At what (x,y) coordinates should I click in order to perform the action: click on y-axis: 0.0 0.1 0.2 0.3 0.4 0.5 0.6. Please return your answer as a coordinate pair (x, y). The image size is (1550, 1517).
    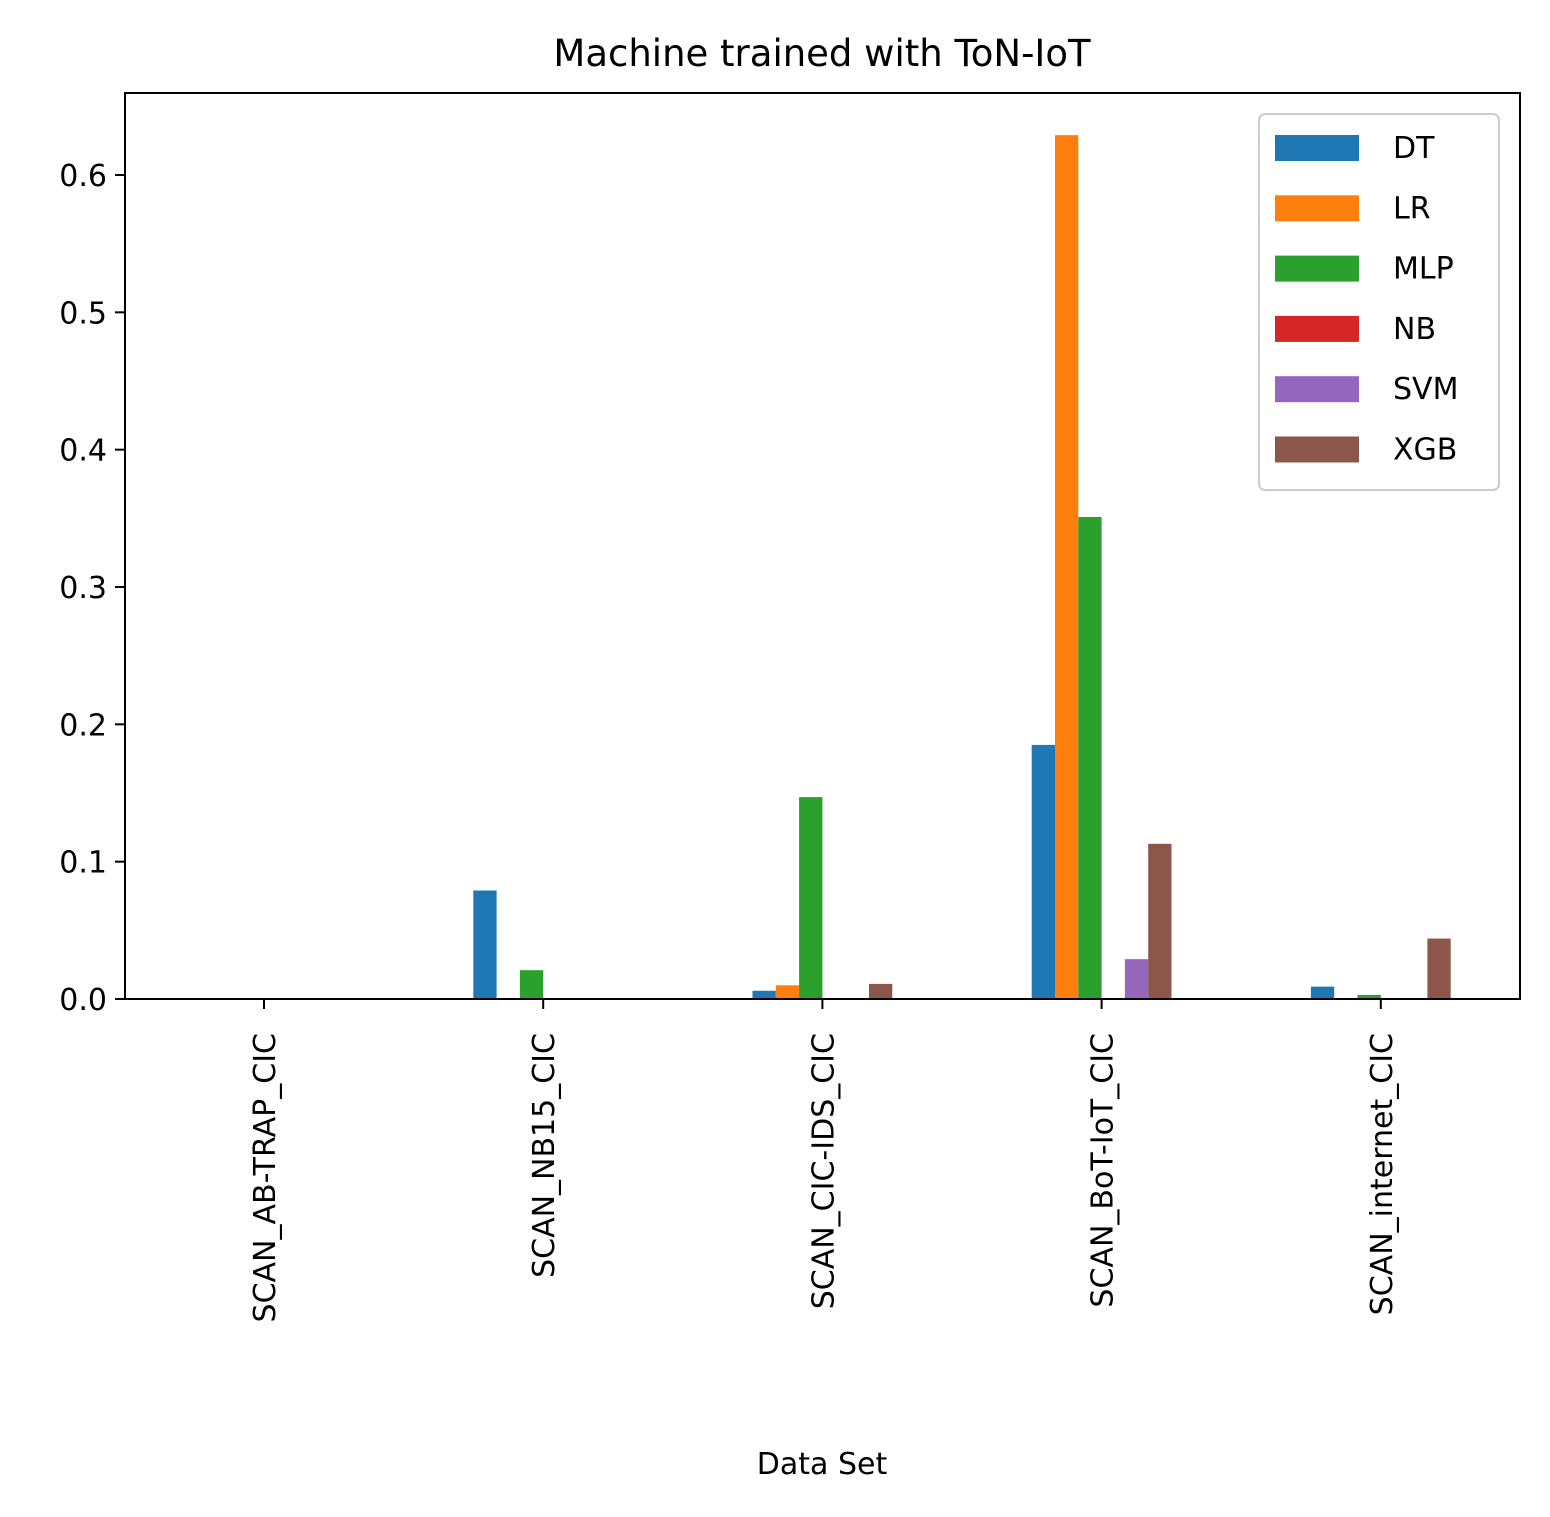
    Looking at the image, I should click on (92, 588).